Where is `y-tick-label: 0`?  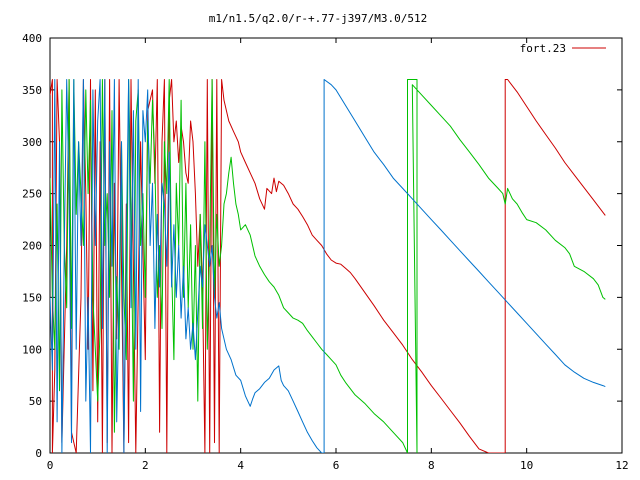
y-tick-label: 0 is located at coordinates (38, 453).